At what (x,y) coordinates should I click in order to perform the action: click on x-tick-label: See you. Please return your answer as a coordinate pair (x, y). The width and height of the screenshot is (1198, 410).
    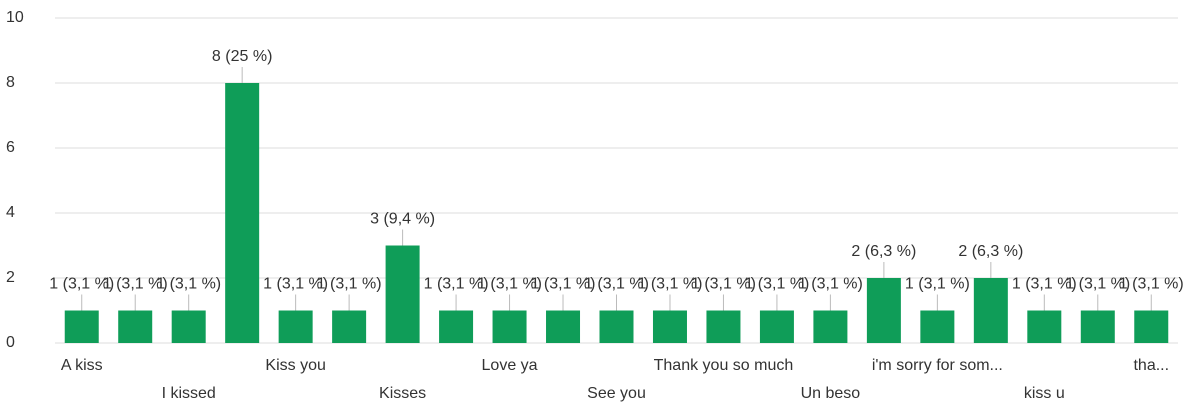
    Looking at the image, I should click on (616, 393).